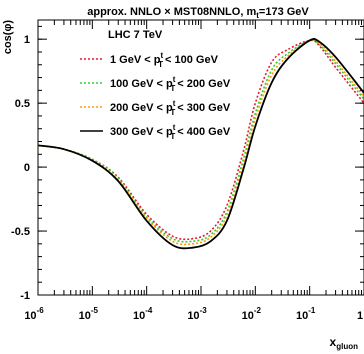 This screenshot has width=364, height=354. I want to click on legend-header: LHC 7 TeV, so click(135, 35).